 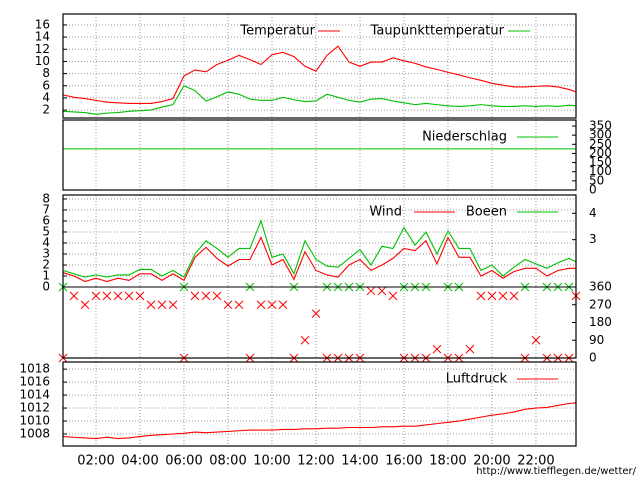 I want to click on x-tick-label: 02:00, so click(x=95, y=461).